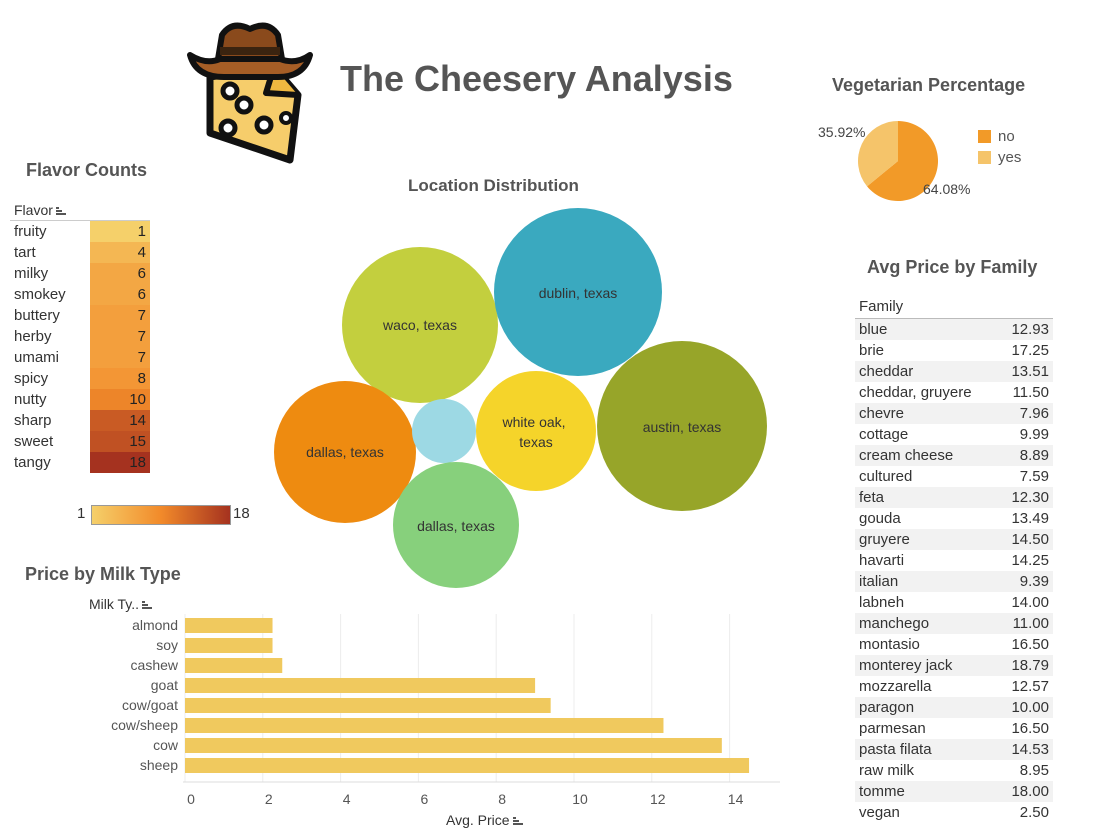 The image size is (1095, 832). I want to click on bubble-dallas-orange-label: dallas, texas, so click(345, 452).